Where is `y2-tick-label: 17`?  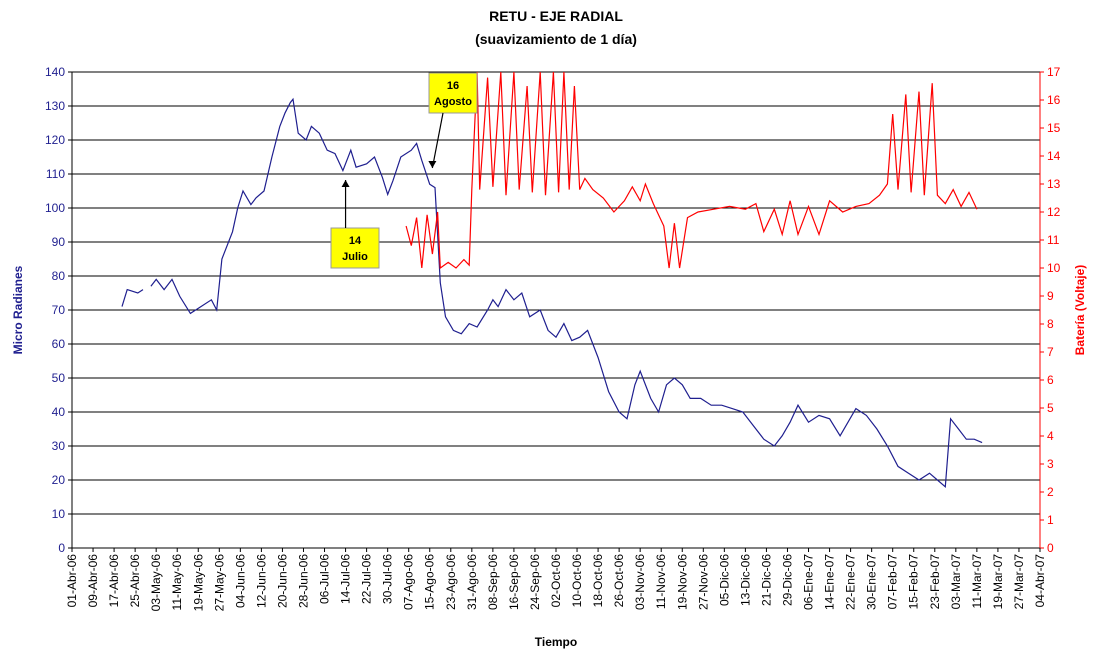
y2-tick-label: 17 is located at coordinates (1054, 72).